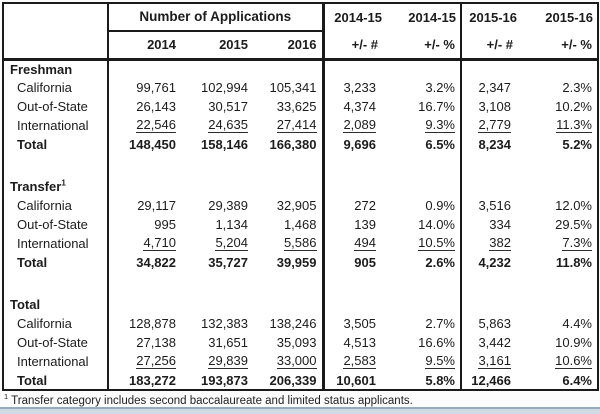 This screenshot has width=600, height=414. I want to click on cell-value: 22,546, so click(156, 125).